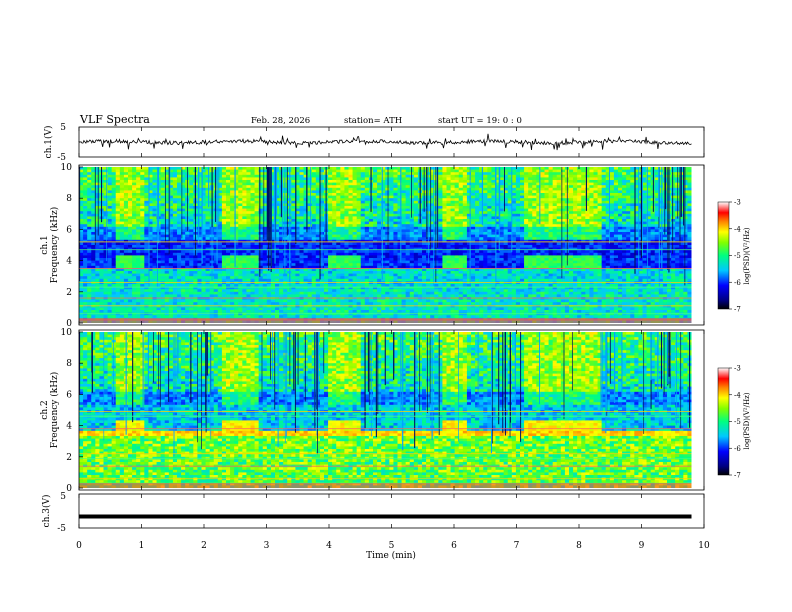 Image resolution: width=792 pixels, height=612 pixels. Describe the element at coordinates (61, 529) in the screenshot. I see `ch3-ytick-bottom: -5` at that location.